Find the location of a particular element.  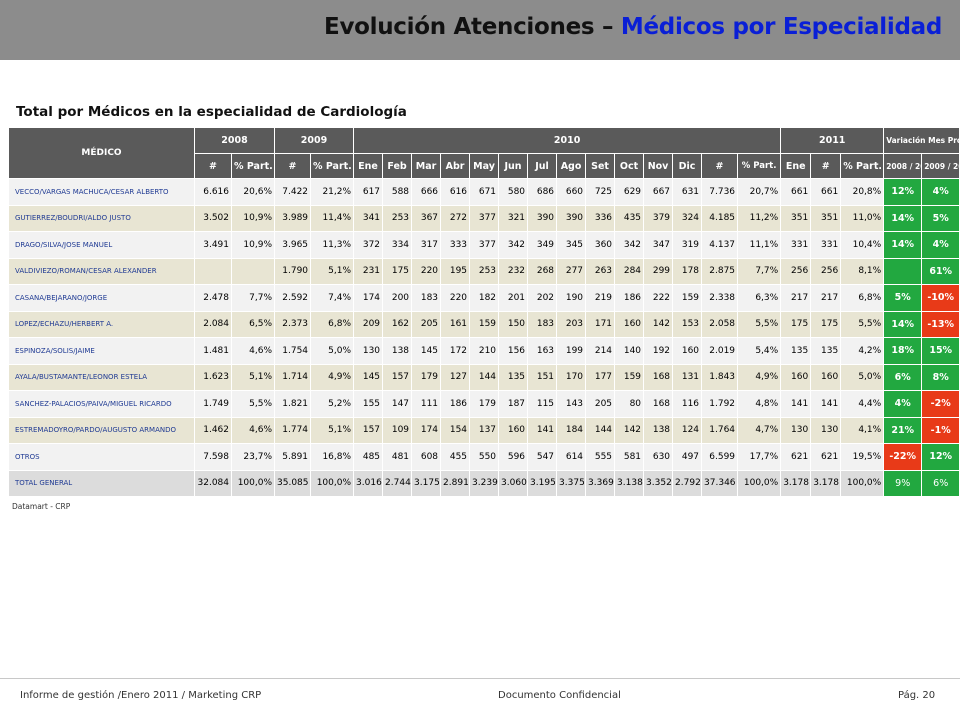

month-value: 220 is located at coordinates (426, 271).